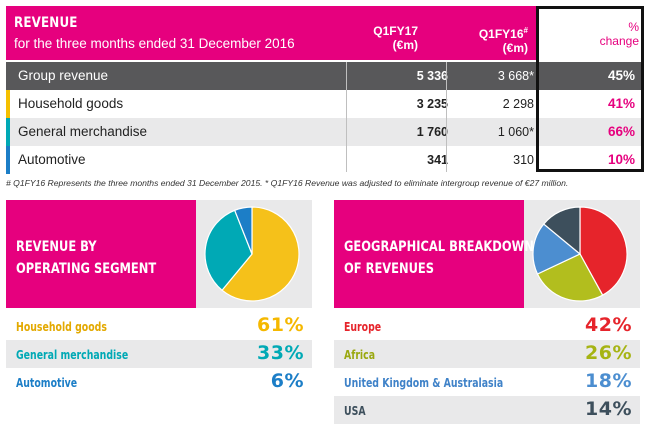 Image resolution: width=650 pixels, height=434 pixels. What do you see at coordinates (260, 254) in the screenshot?
I see `pie-slice-household-goods` at bounding box center [260, 254].